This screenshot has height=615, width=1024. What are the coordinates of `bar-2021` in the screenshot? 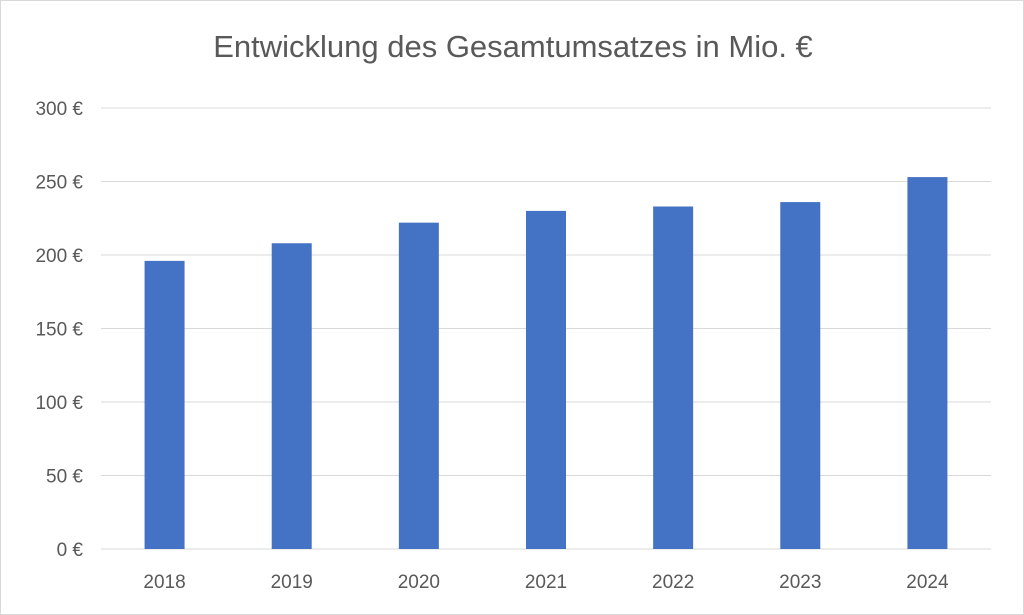 It's located at (546, 379).